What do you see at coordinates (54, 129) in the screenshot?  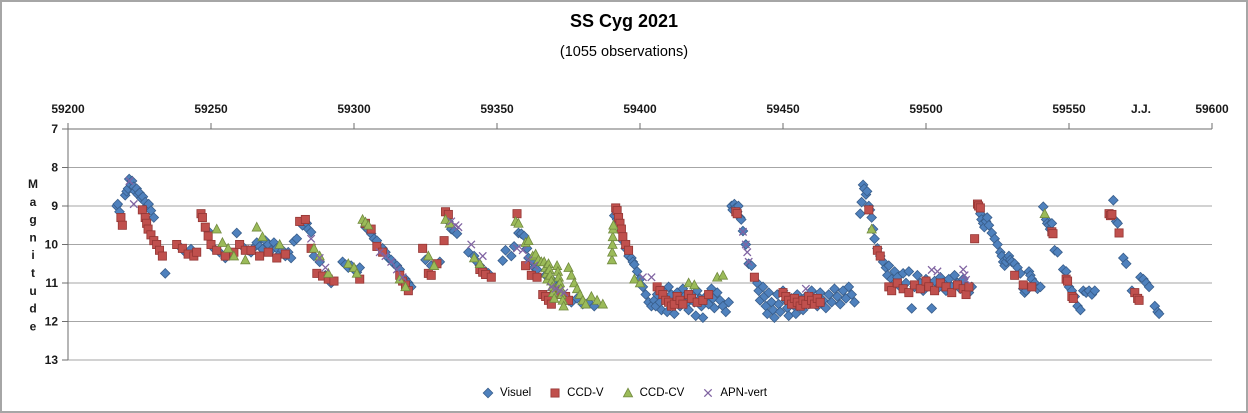 I see `y-tick-label: 7` at bounding box center [54, 129].